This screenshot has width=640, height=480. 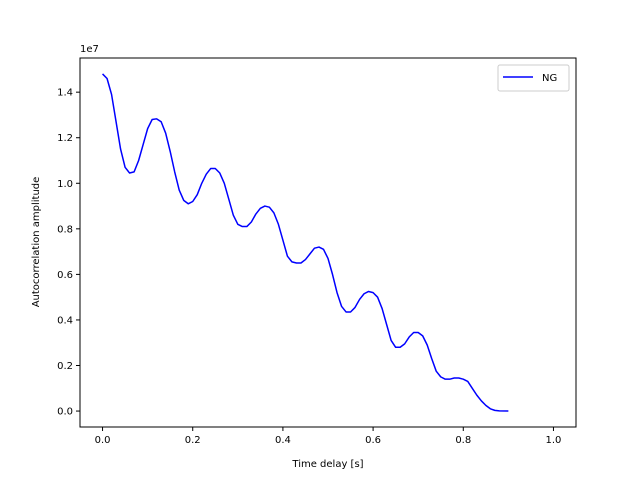 What do you see at coordinates (103, 440) in the screenshot?
I see `x-tick-label: 0.0` at bounding box center [103, 440].